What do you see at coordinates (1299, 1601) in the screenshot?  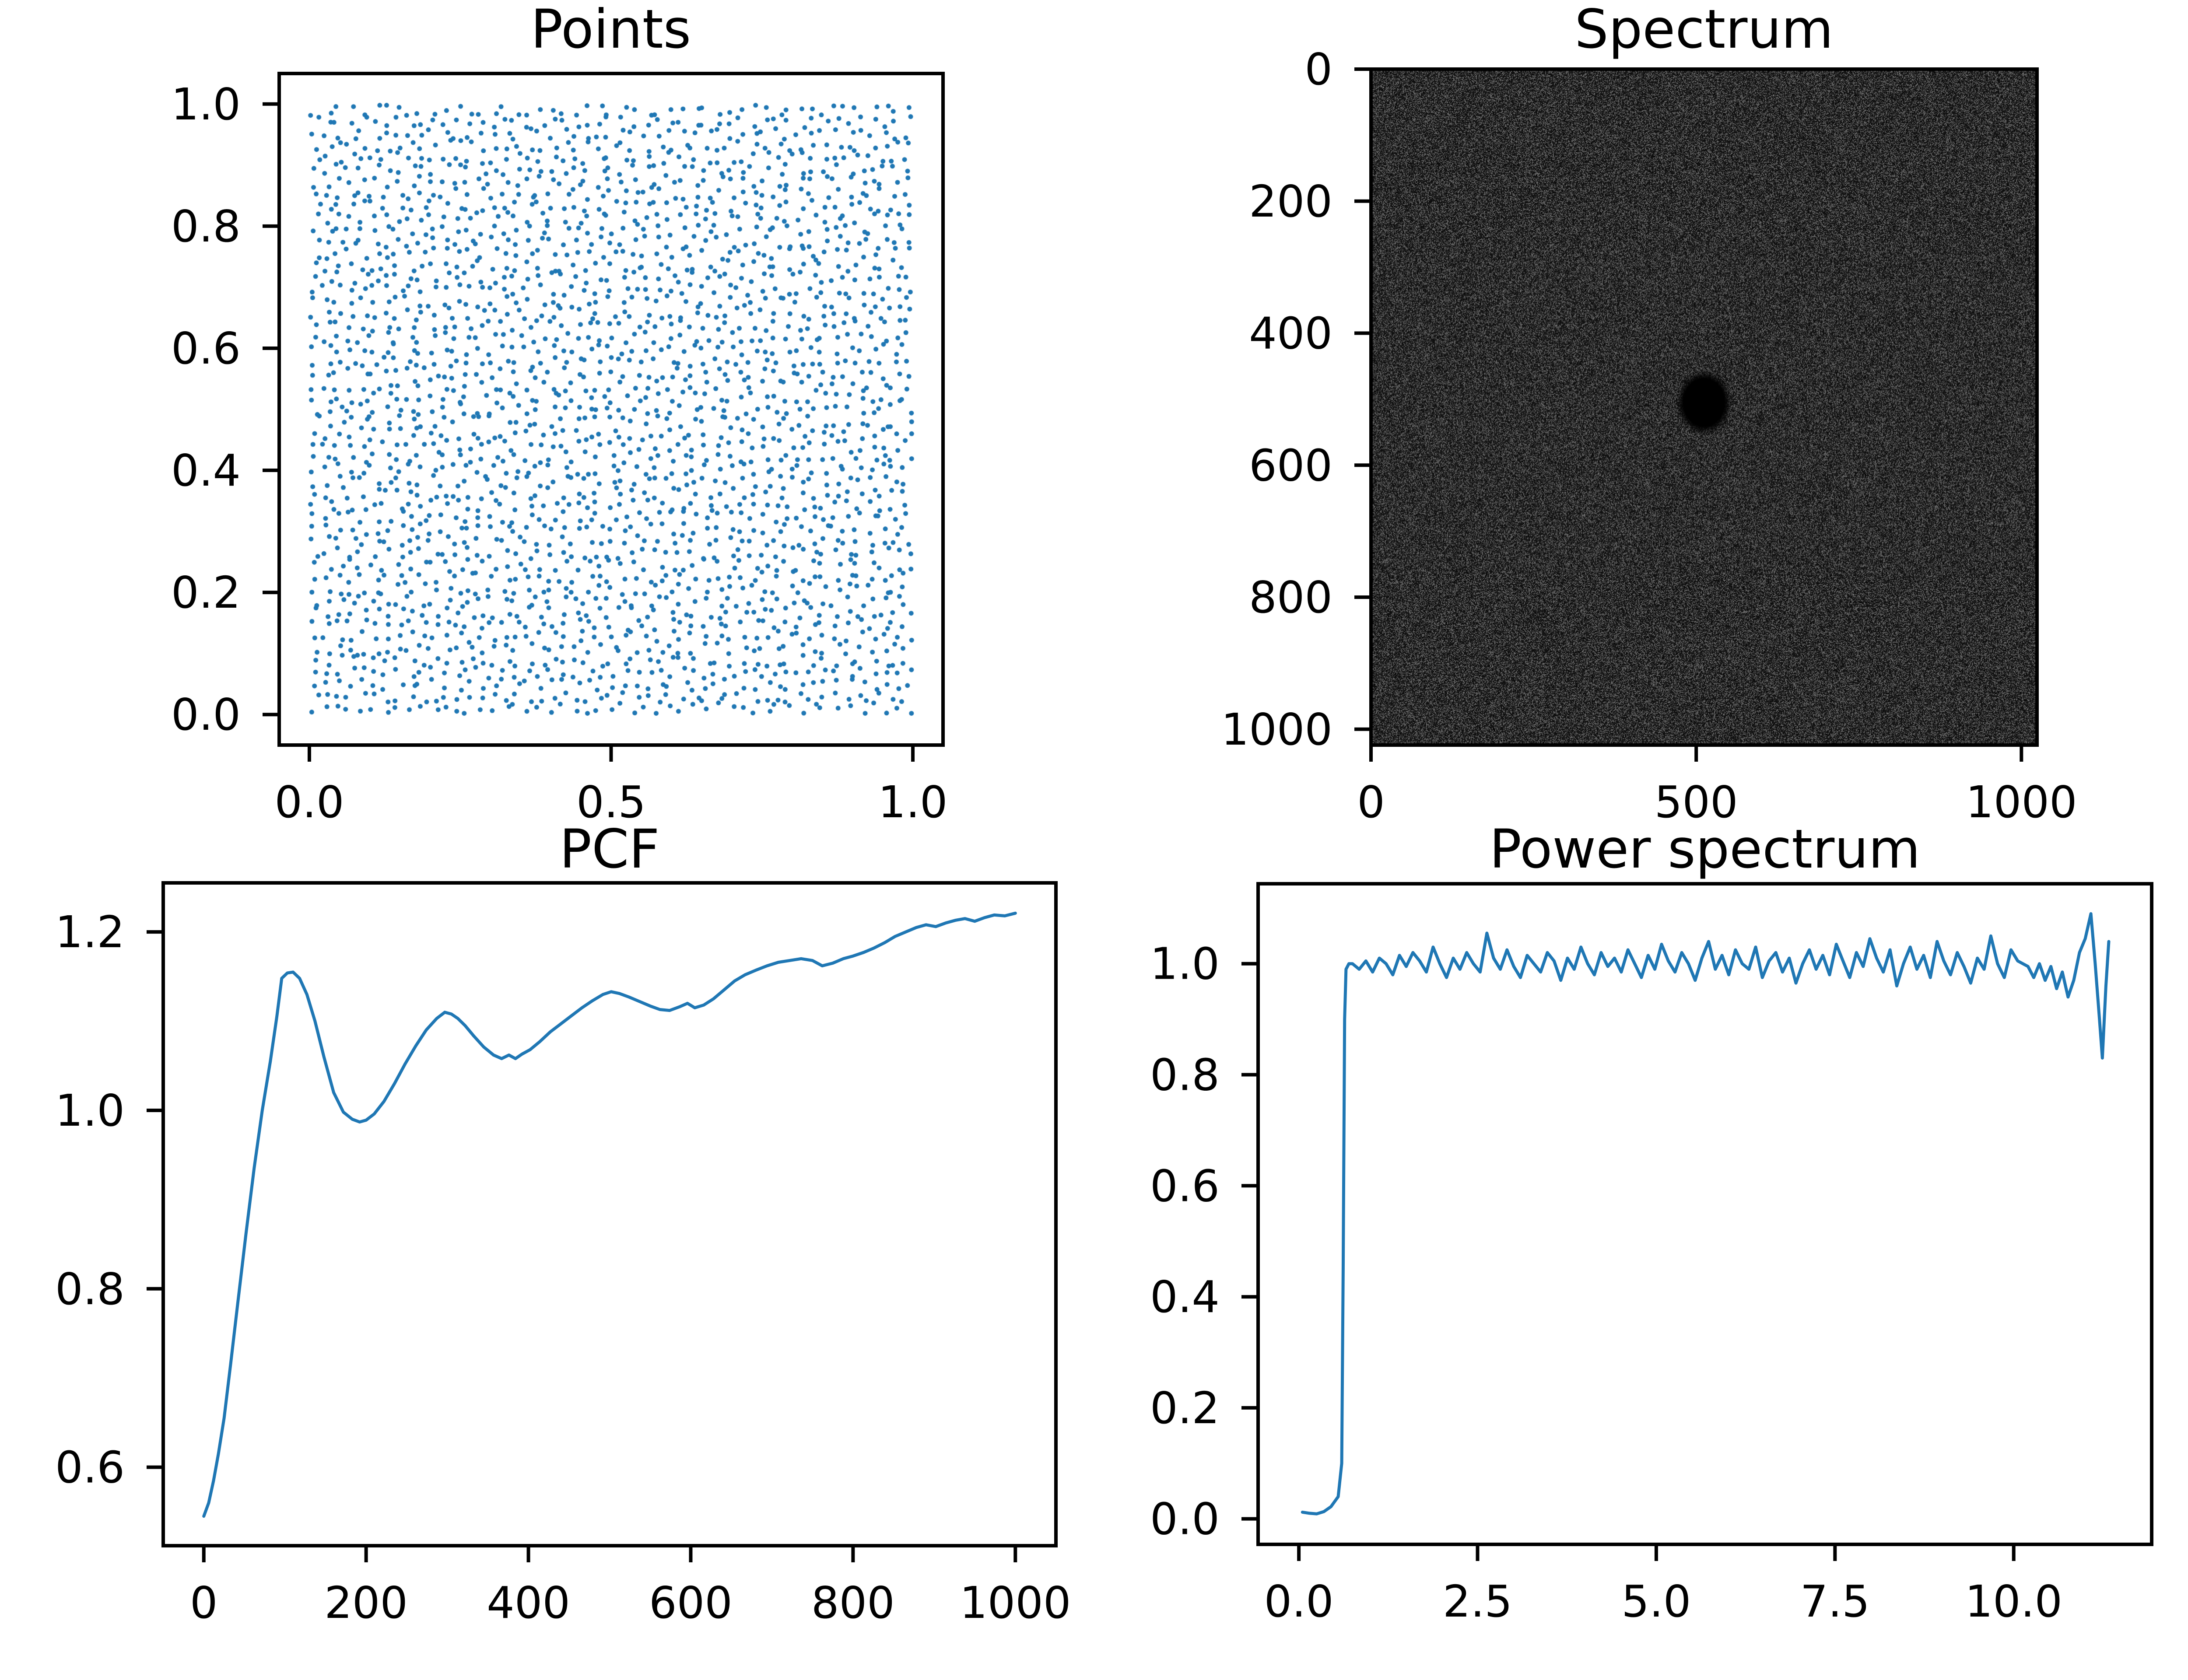 I see `power-xtick-label: 0.0` at bounding box center [1299, 1601].